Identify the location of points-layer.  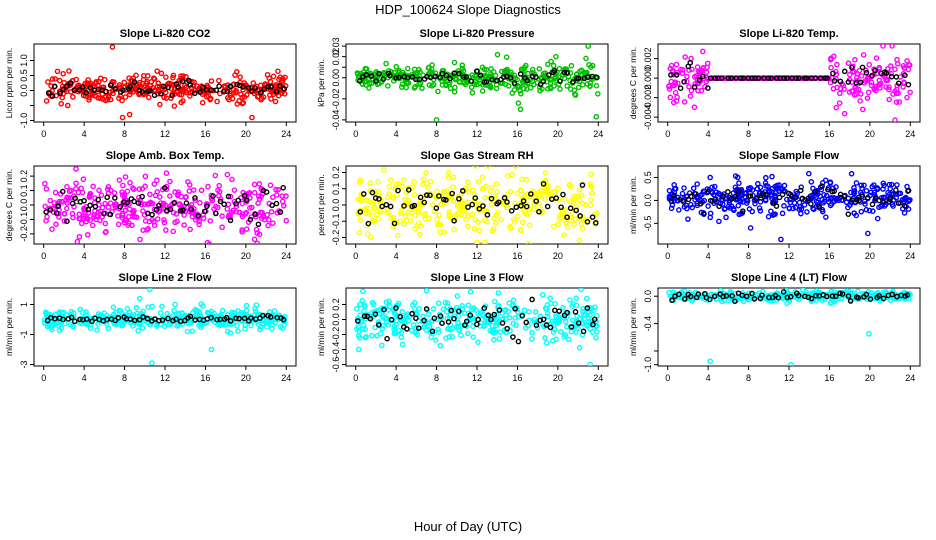
(477, 205).